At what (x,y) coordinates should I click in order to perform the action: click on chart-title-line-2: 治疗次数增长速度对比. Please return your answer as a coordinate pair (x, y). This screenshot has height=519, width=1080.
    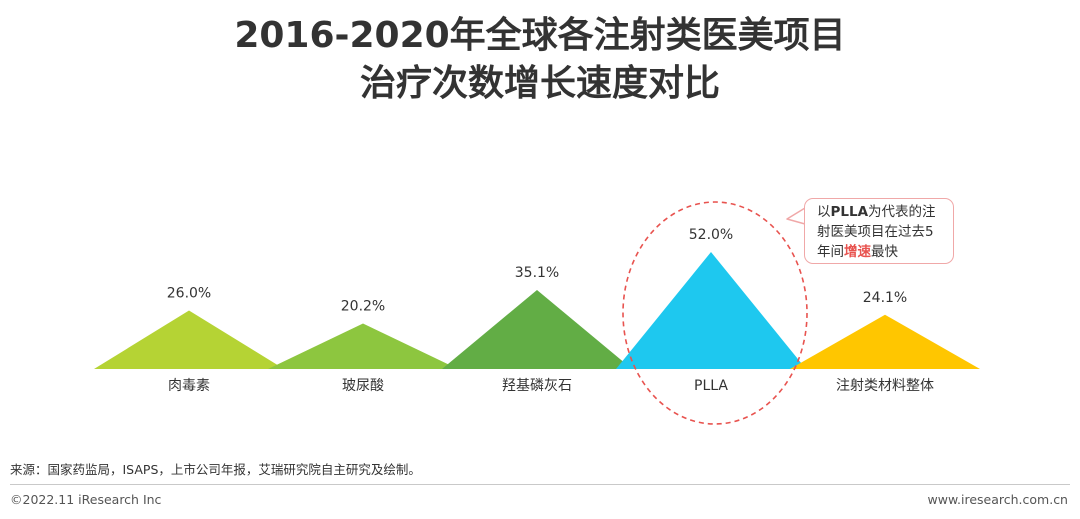
    Looking at the image, I should click on (539, 83).